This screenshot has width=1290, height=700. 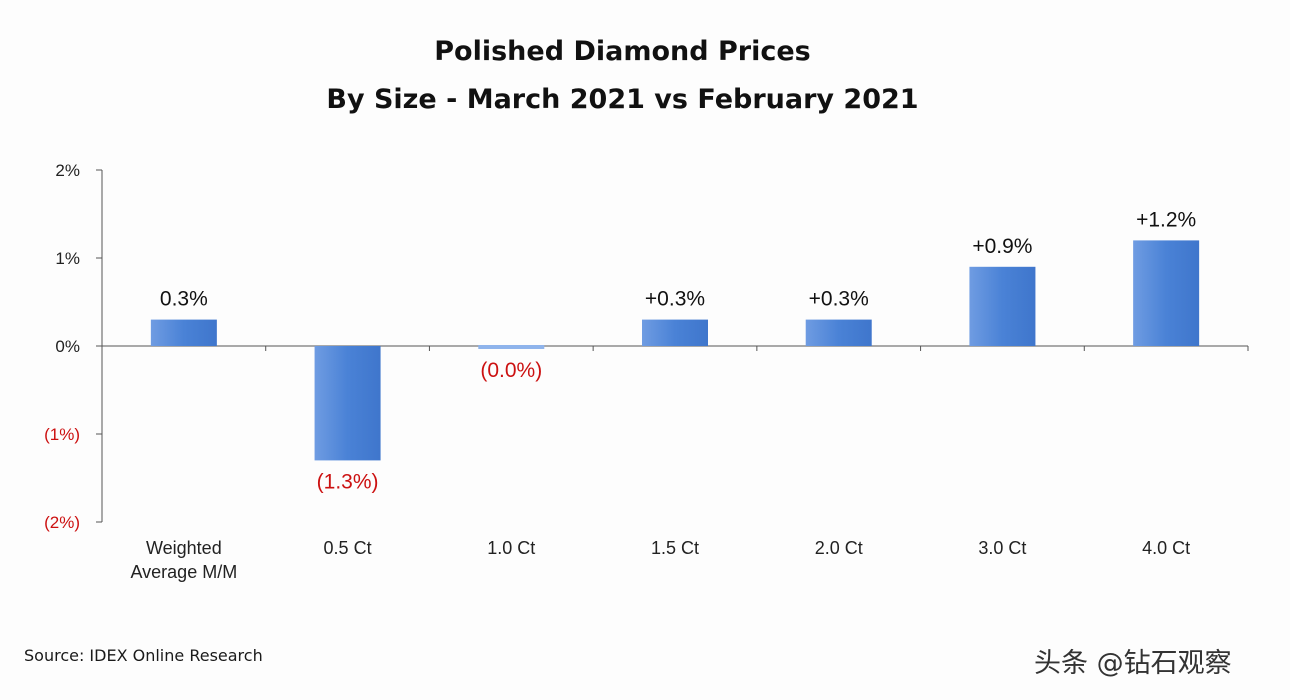 What do you see at coordinates (622, 51) in the screenshot?
I see `chart-title-line-1: Polished Diamond Prices` at bounding box center [622, 51].